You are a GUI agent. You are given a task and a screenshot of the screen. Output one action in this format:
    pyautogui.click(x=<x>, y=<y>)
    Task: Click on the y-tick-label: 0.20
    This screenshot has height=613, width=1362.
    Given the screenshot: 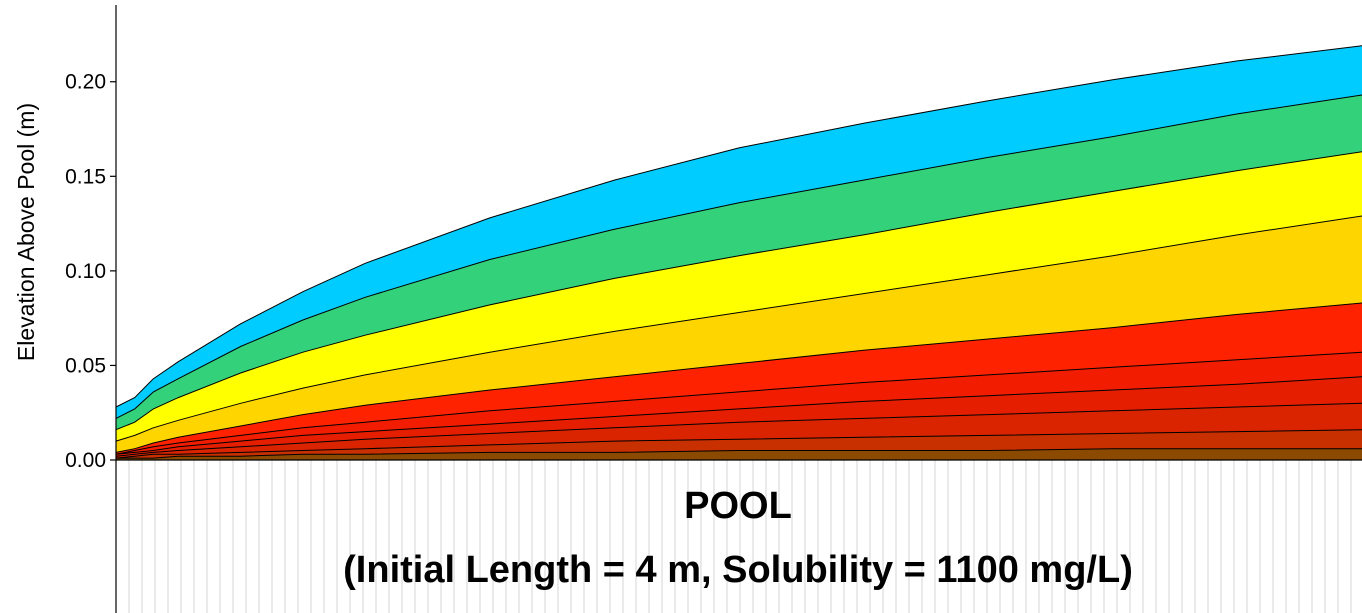 What is the action you would take?
    pyautogui.click(x=85, y=82)
    